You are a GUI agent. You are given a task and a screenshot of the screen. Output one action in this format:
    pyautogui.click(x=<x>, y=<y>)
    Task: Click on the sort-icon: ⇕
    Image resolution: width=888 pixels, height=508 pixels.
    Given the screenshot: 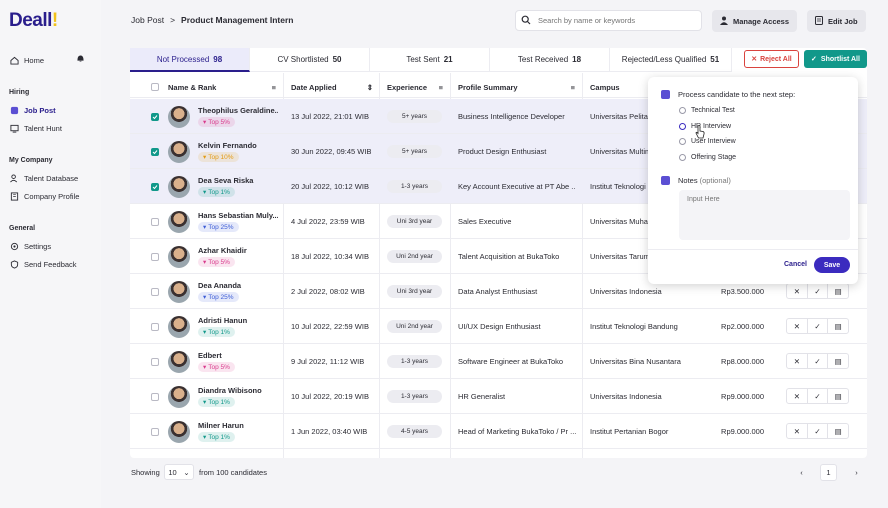 What is the action you would take?
    pyautogui.click(x=369, y=87)
    